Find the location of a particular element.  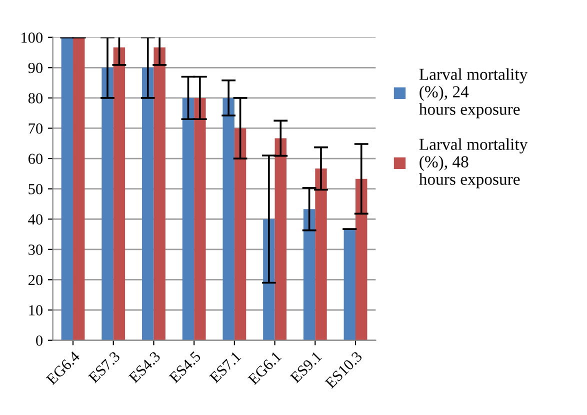

legend-label: Larval mortality (%), 24 hours exposure is located at coordinates (473, 93).